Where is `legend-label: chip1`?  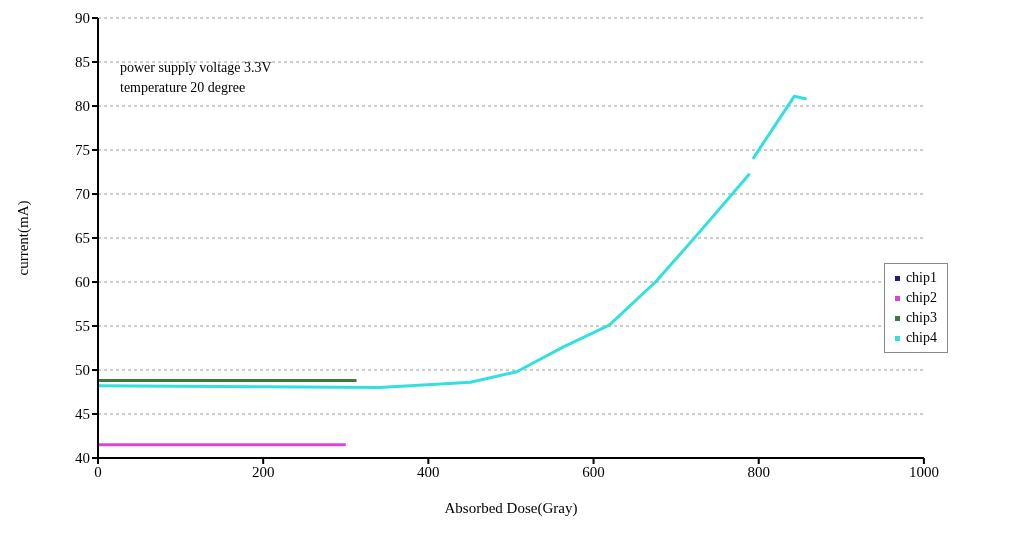 legend-label: chip1 is located at coordinates (921, 278).